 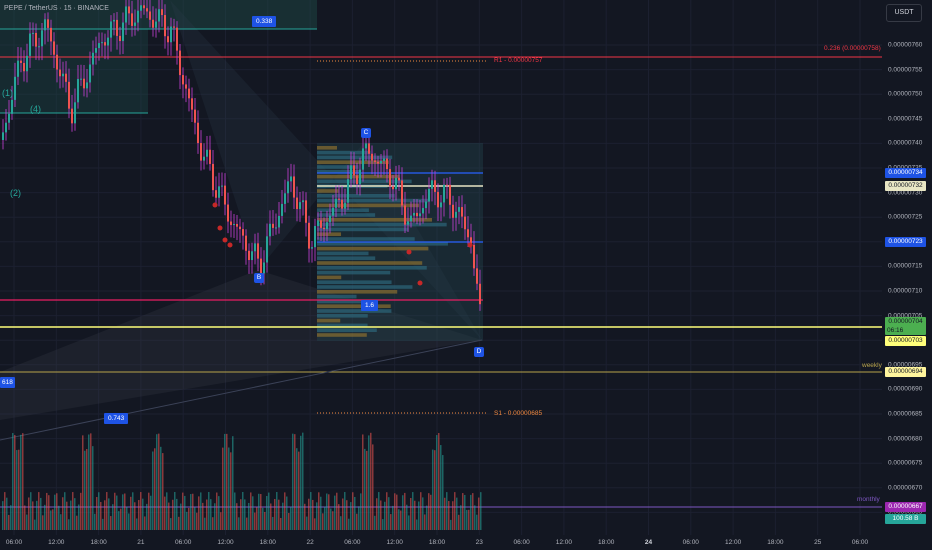 I want to click on currency-button: USDT, so click(x=904, y=13).